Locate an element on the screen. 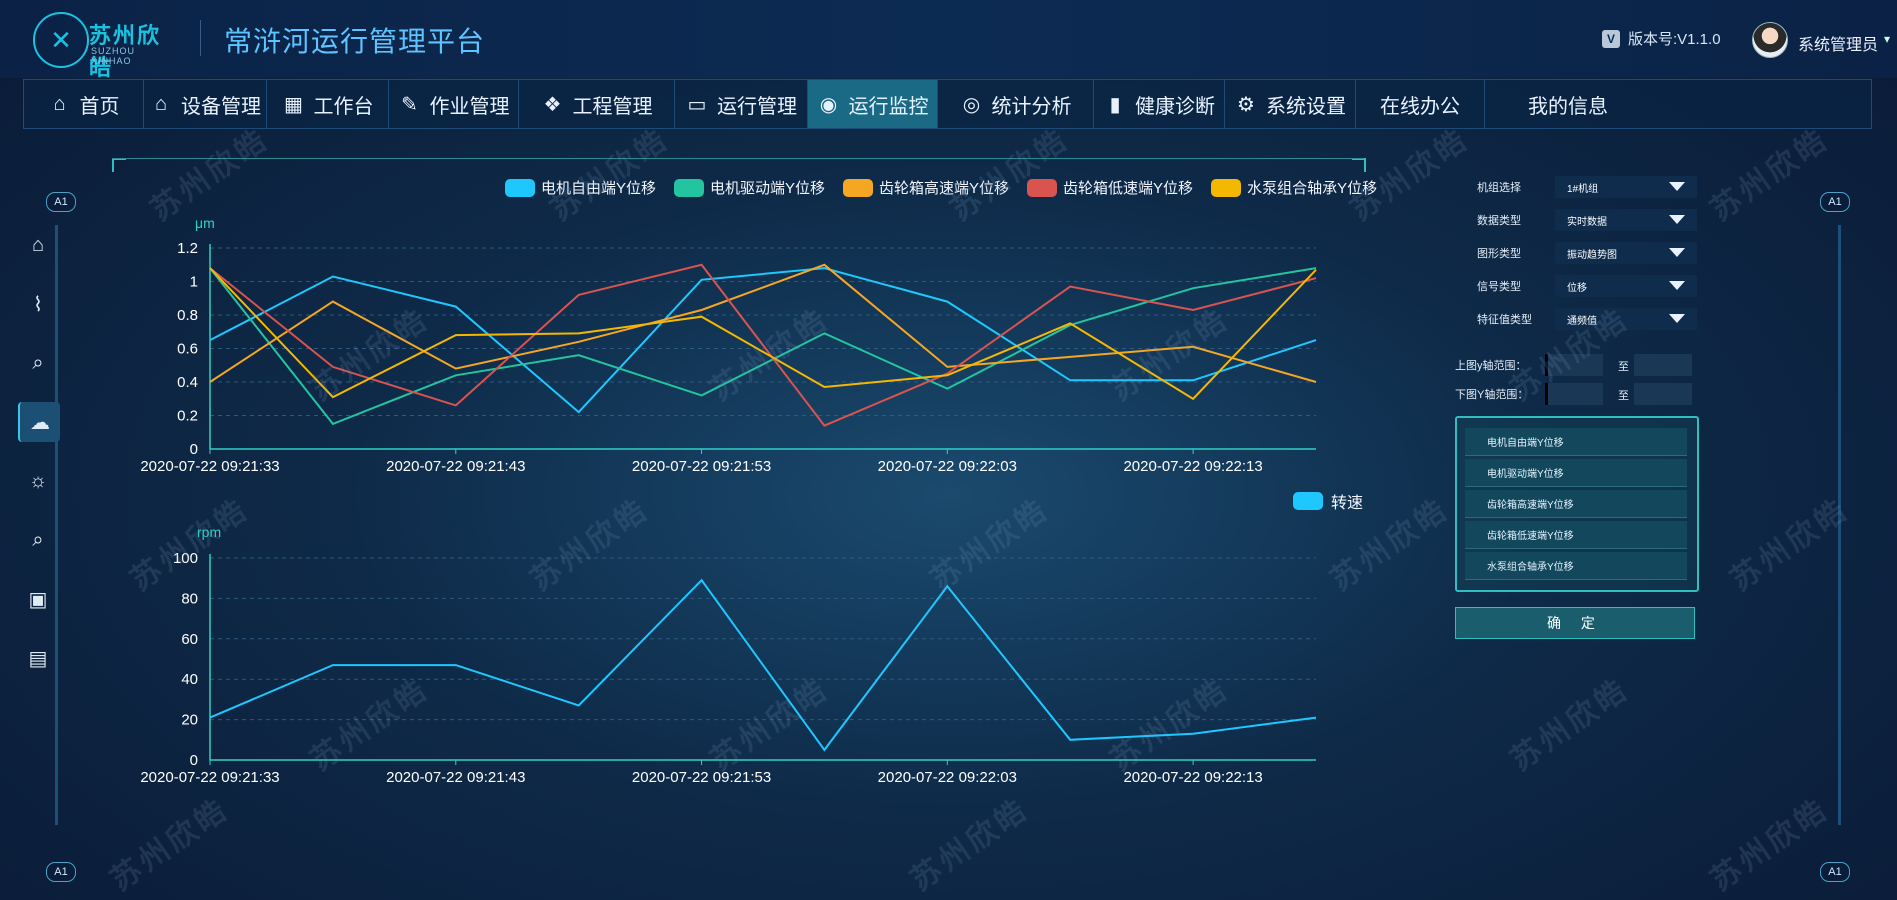  lower-range-min-input is located at coordinates (1574, 394).